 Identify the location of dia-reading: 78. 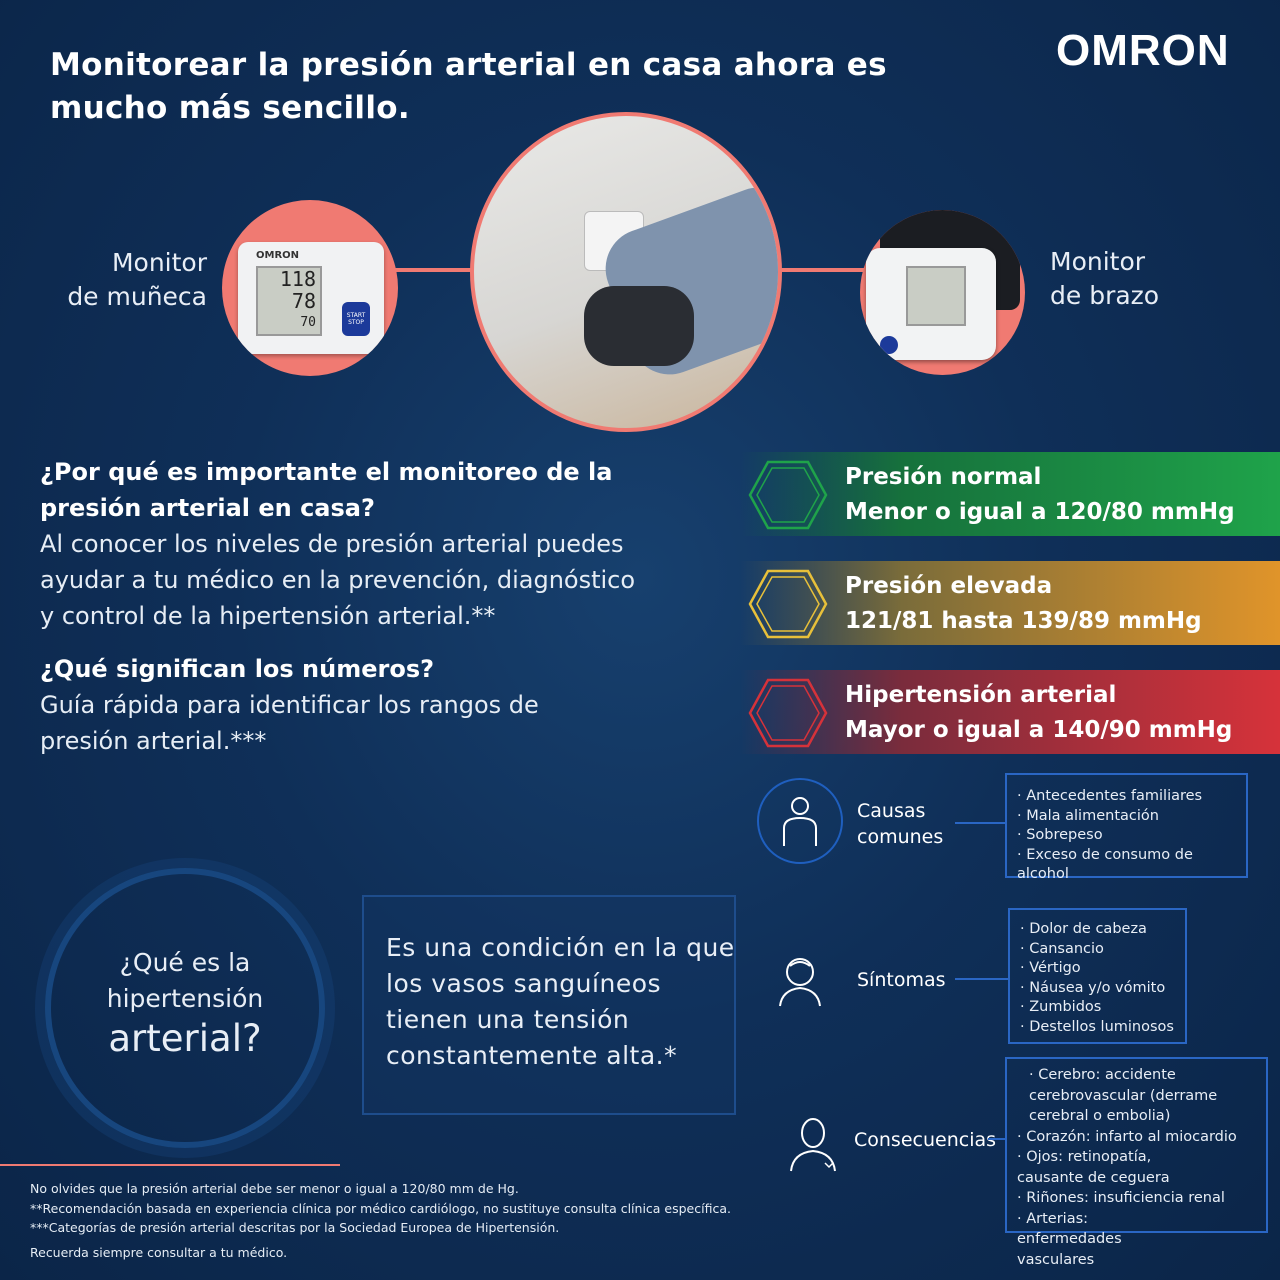
(303, 301).